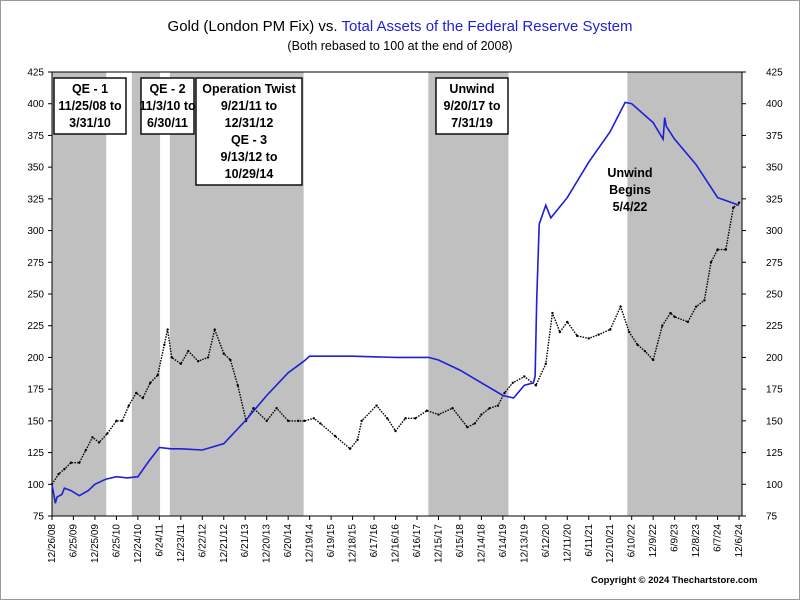  Describe the element at coordinates (73, 541) in the screenshot. I see `x-tick-label: 6/25/09` at that location.